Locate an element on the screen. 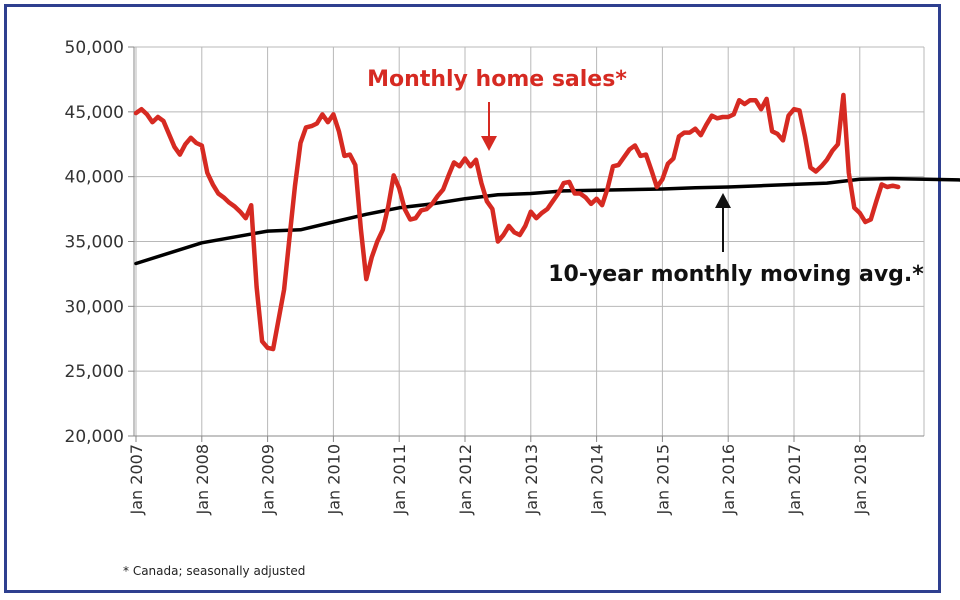 This screenshot has height=600, width=960. sales-annotation: Monthly home sales* is located at coordinates (497, 79).